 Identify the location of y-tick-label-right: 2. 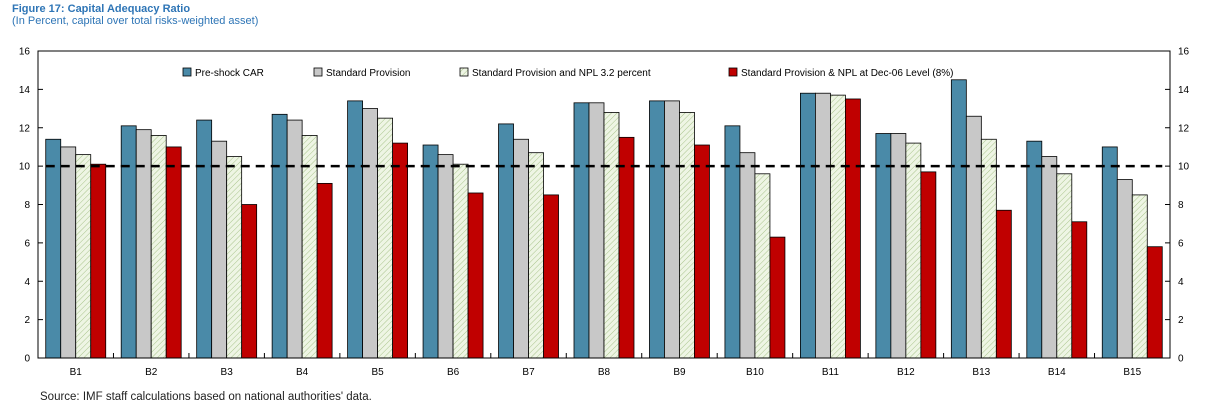
(1181, 320).